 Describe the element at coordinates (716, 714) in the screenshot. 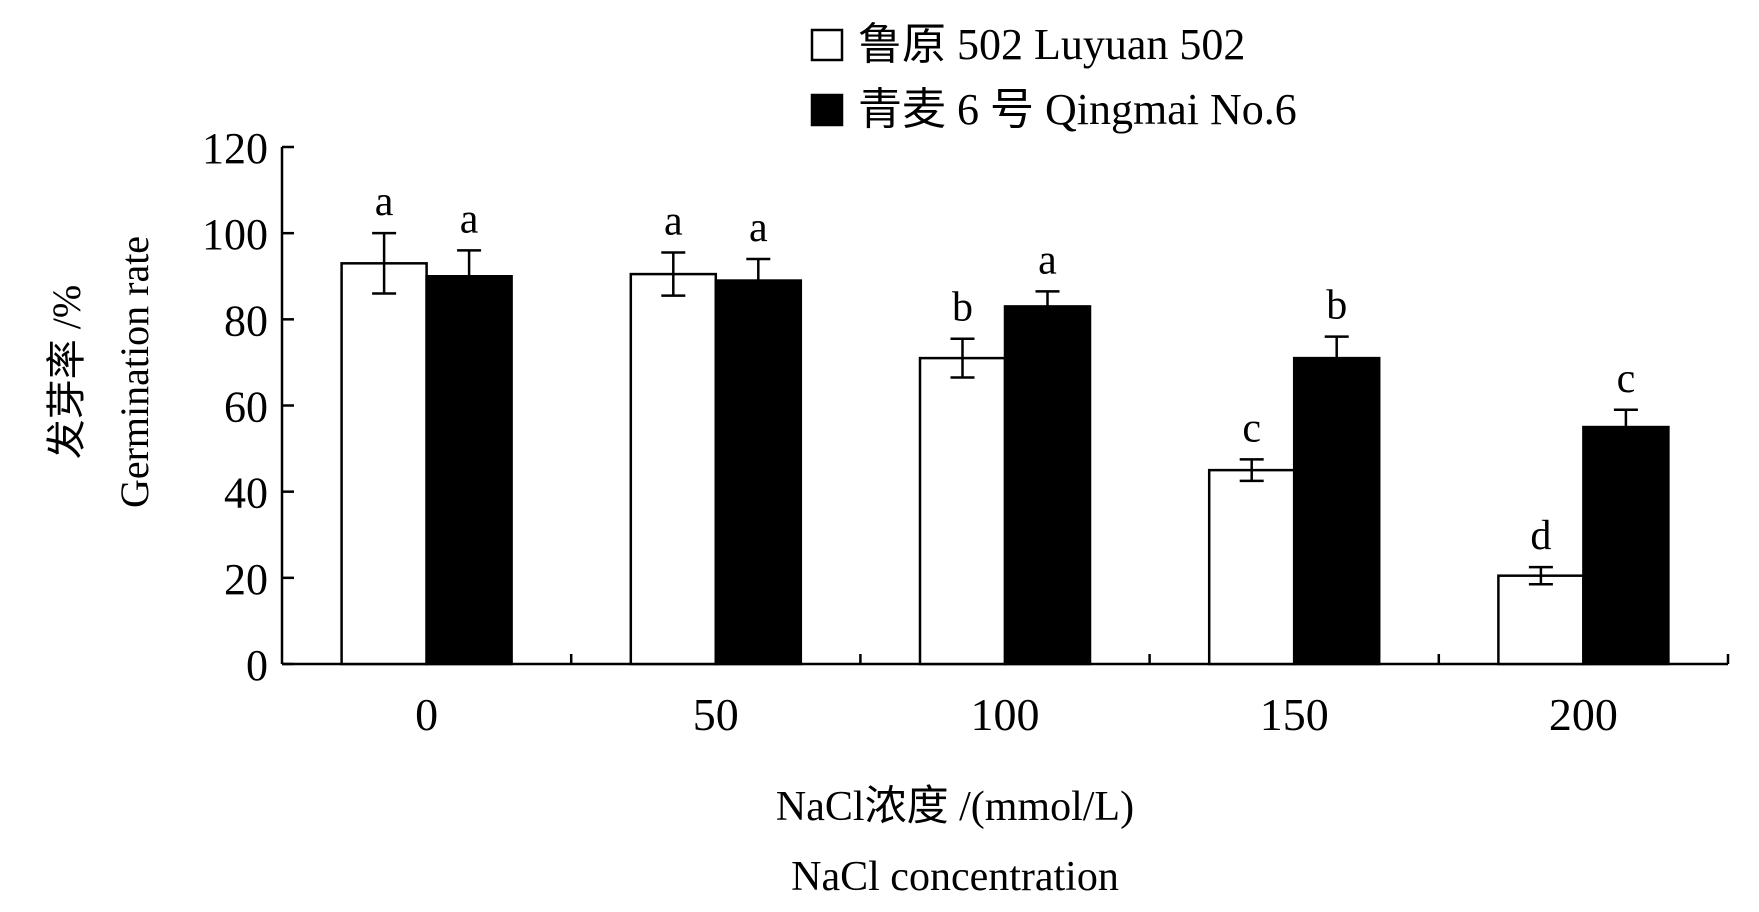

I see `x-tick-label: 50` at that location.